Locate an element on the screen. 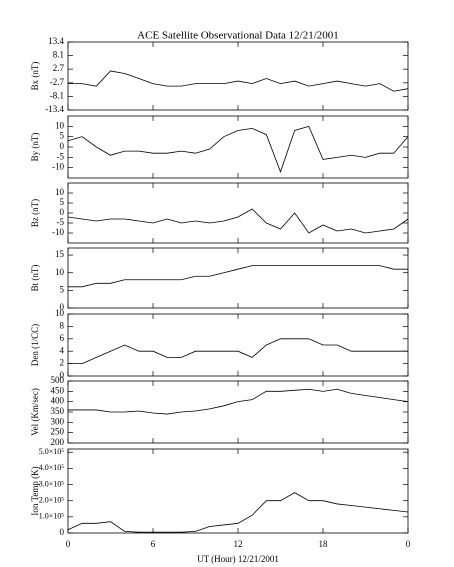 The height and width of the screenshot is (567, 454). y-tick-label: 13.4 is located at coordinates (56, 41).